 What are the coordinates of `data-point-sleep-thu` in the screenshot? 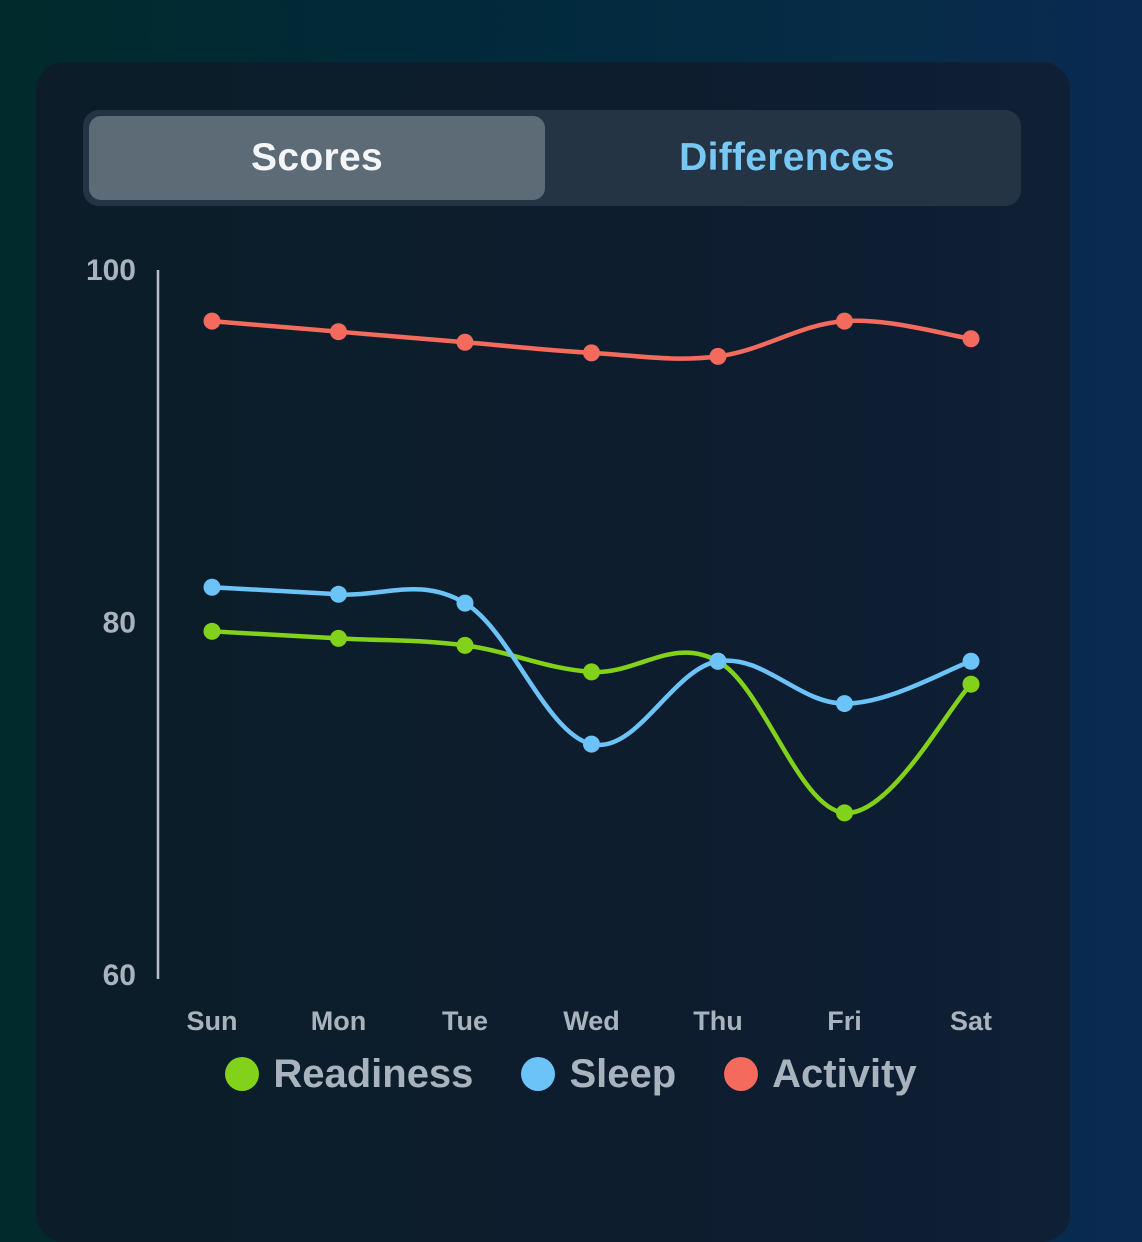 It's located at (718, 661).